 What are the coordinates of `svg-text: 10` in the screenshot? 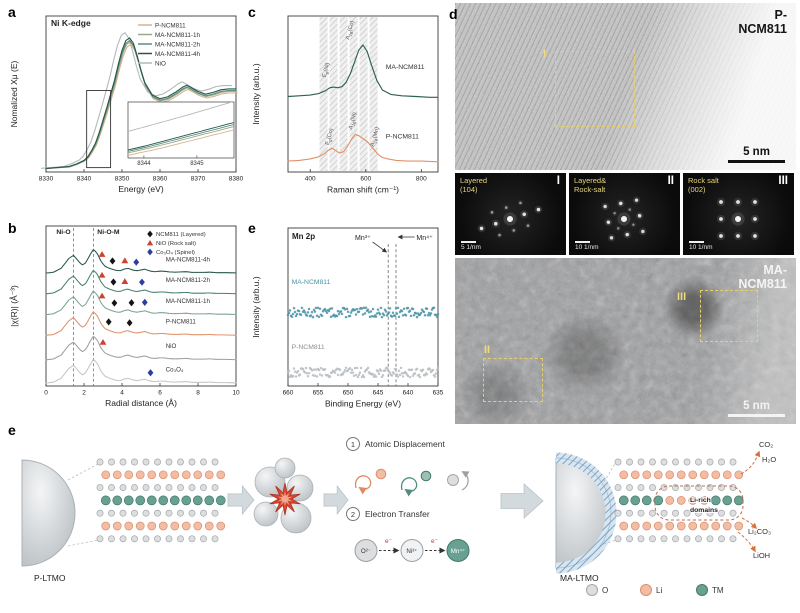 It's located at (236, 393).